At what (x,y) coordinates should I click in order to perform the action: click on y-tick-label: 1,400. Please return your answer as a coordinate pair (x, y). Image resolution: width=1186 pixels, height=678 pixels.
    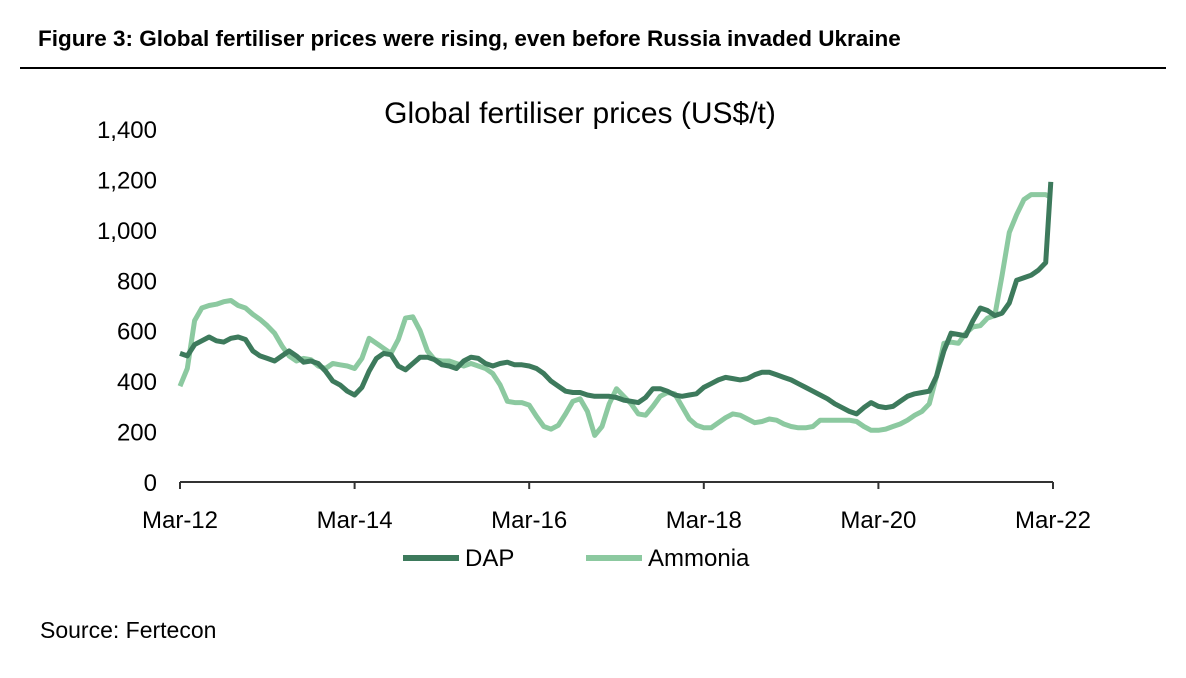
    Looking at the image, I should click on (127, 130).